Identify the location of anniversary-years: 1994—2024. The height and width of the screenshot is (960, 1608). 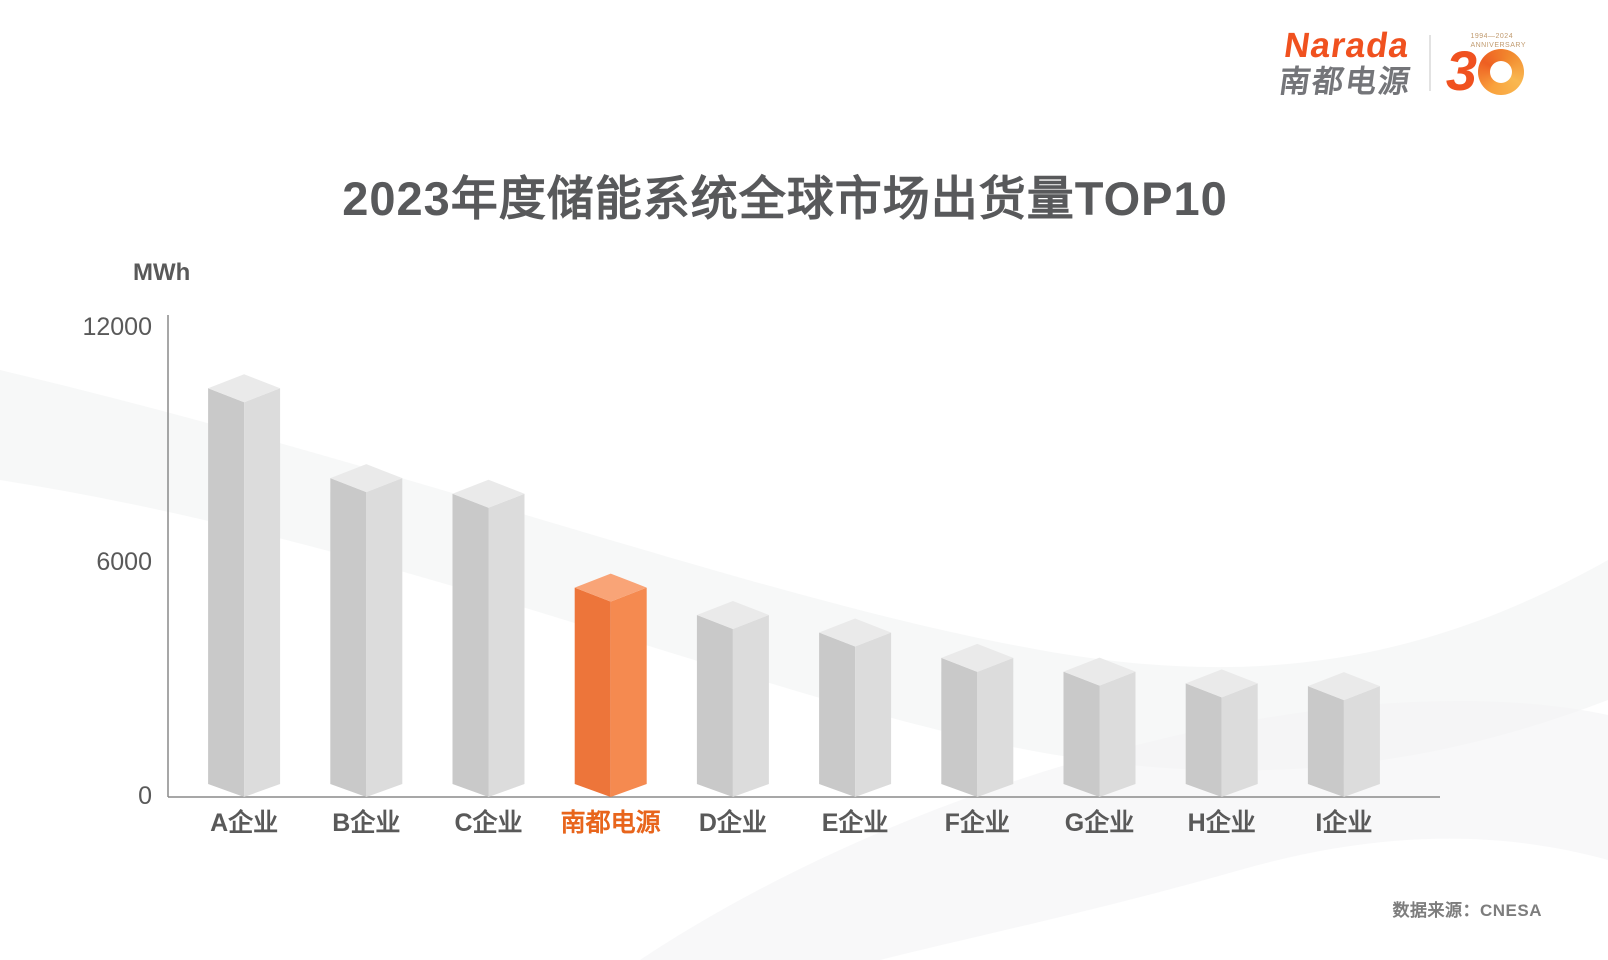
(1492, 37).